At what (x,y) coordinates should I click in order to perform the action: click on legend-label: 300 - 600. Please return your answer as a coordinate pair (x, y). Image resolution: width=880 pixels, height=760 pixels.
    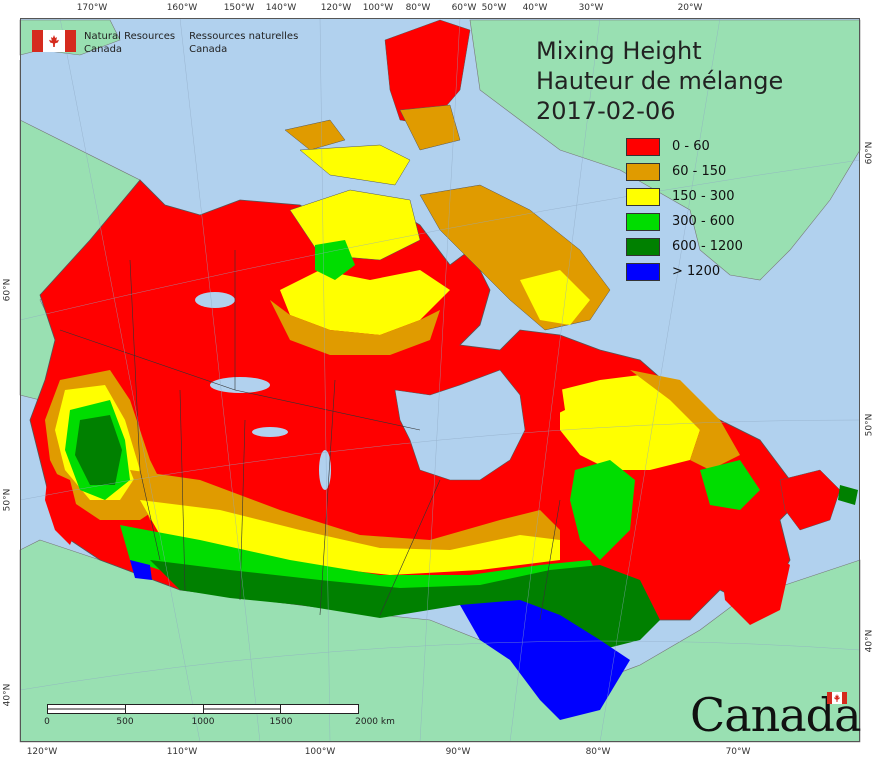
    Looking at the image, I should click on (703, 221).